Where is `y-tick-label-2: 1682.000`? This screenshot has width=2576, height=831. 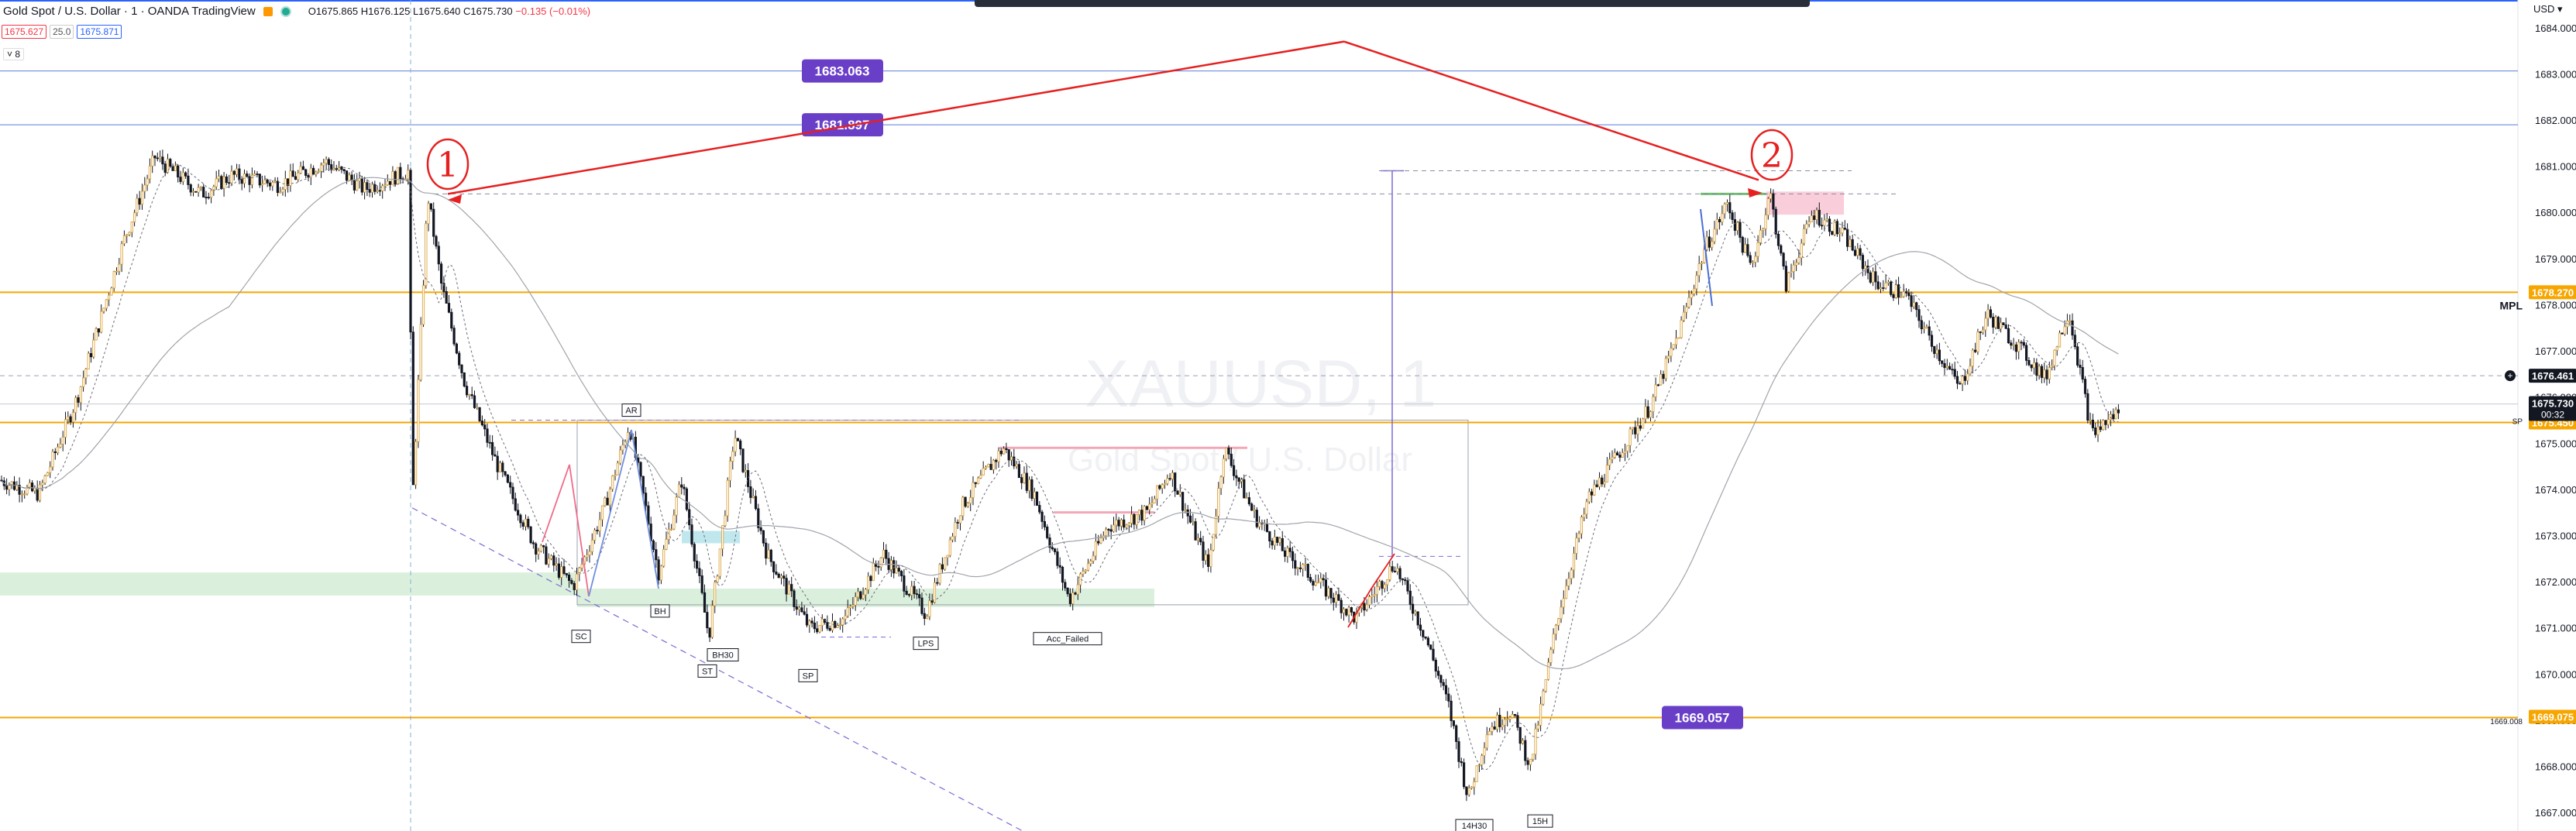
y-tick-label-2: 1682.000 is located at coordinates (2555, 121).